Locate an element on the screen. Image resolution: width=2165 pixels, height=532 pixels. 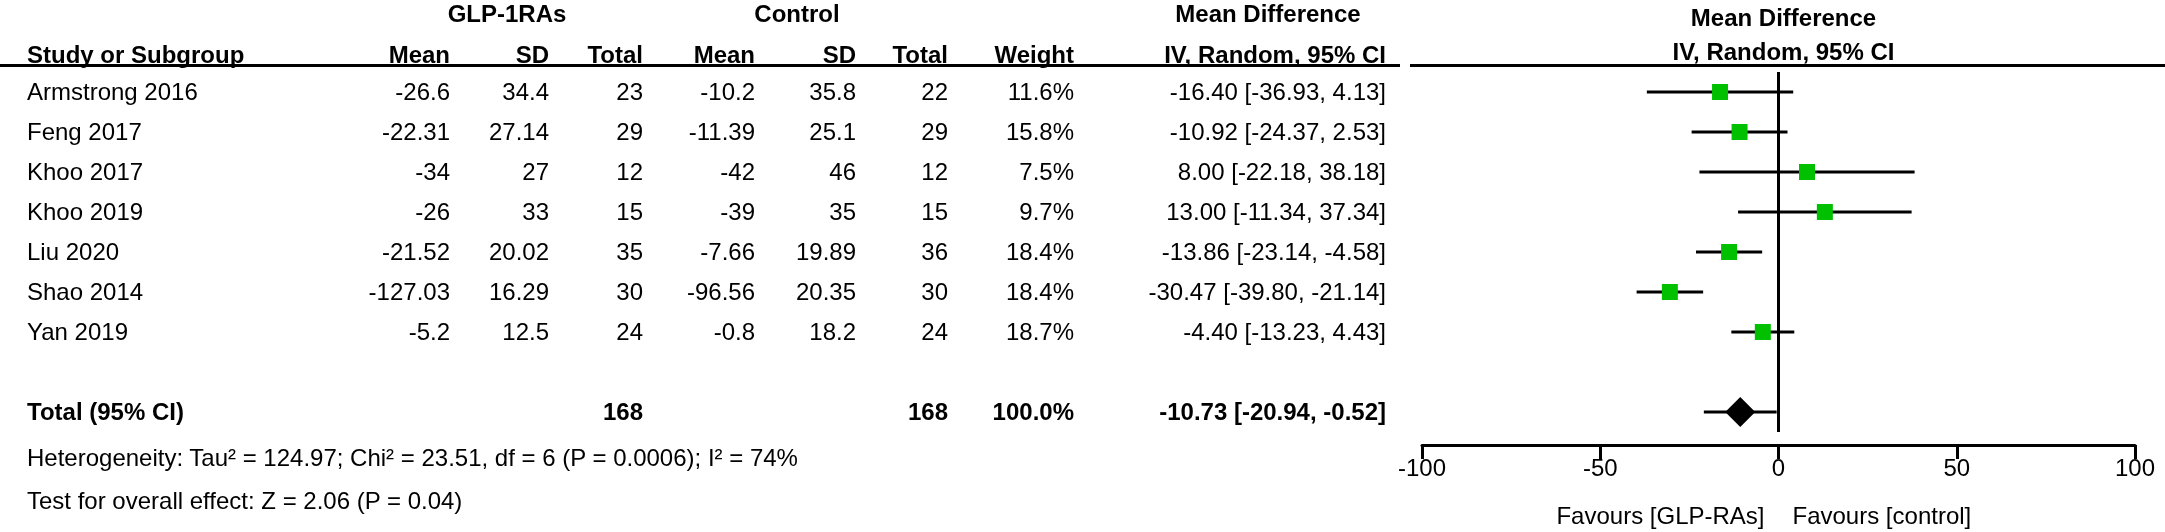
text: 18.7% is located at coordinates (1039, 331).